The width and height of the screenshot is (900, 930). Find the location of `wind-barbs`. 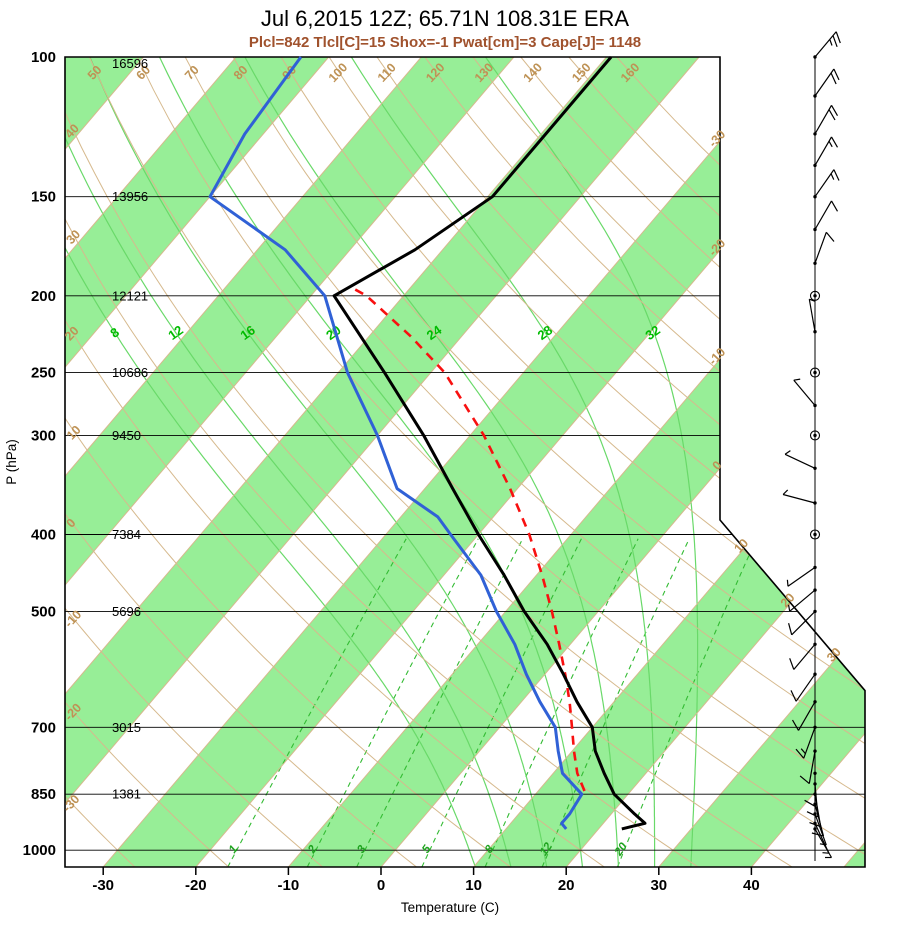

wind-barbs is located at coordinates (811, 446).